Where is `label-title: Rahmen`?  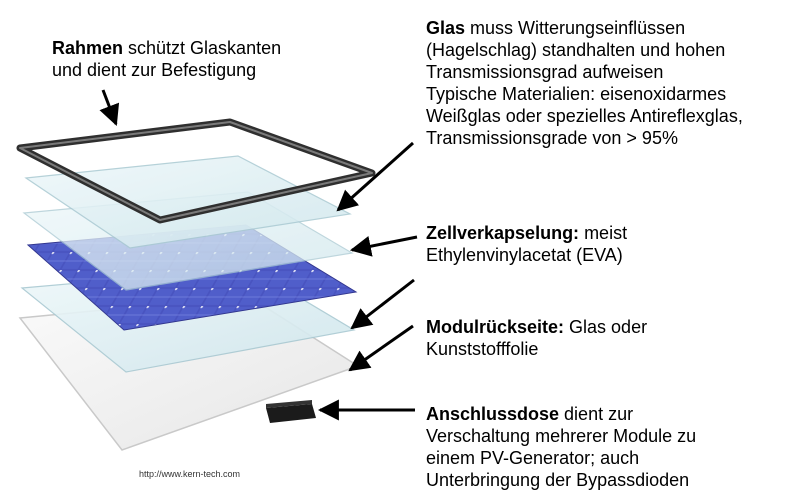 label-title: Rahmen is located at coordinates (88, 48).